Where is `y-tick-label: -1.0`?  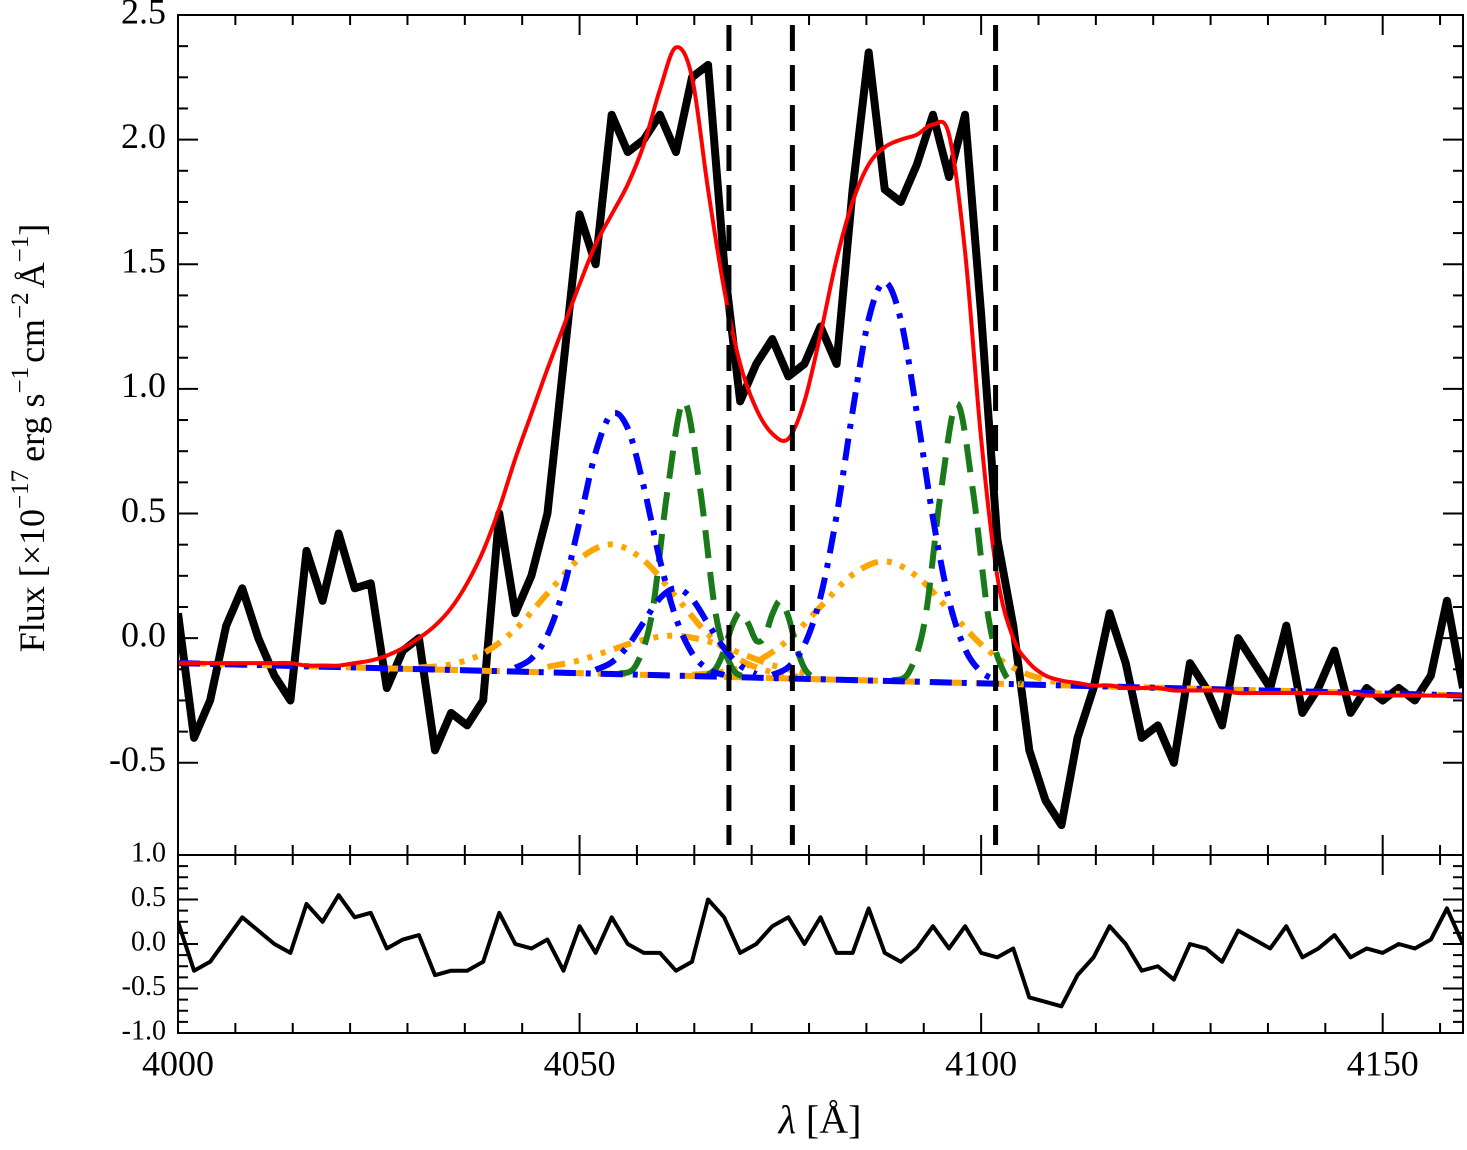
y-tick-label: -1.0 is located at coordinates (144, 1030).